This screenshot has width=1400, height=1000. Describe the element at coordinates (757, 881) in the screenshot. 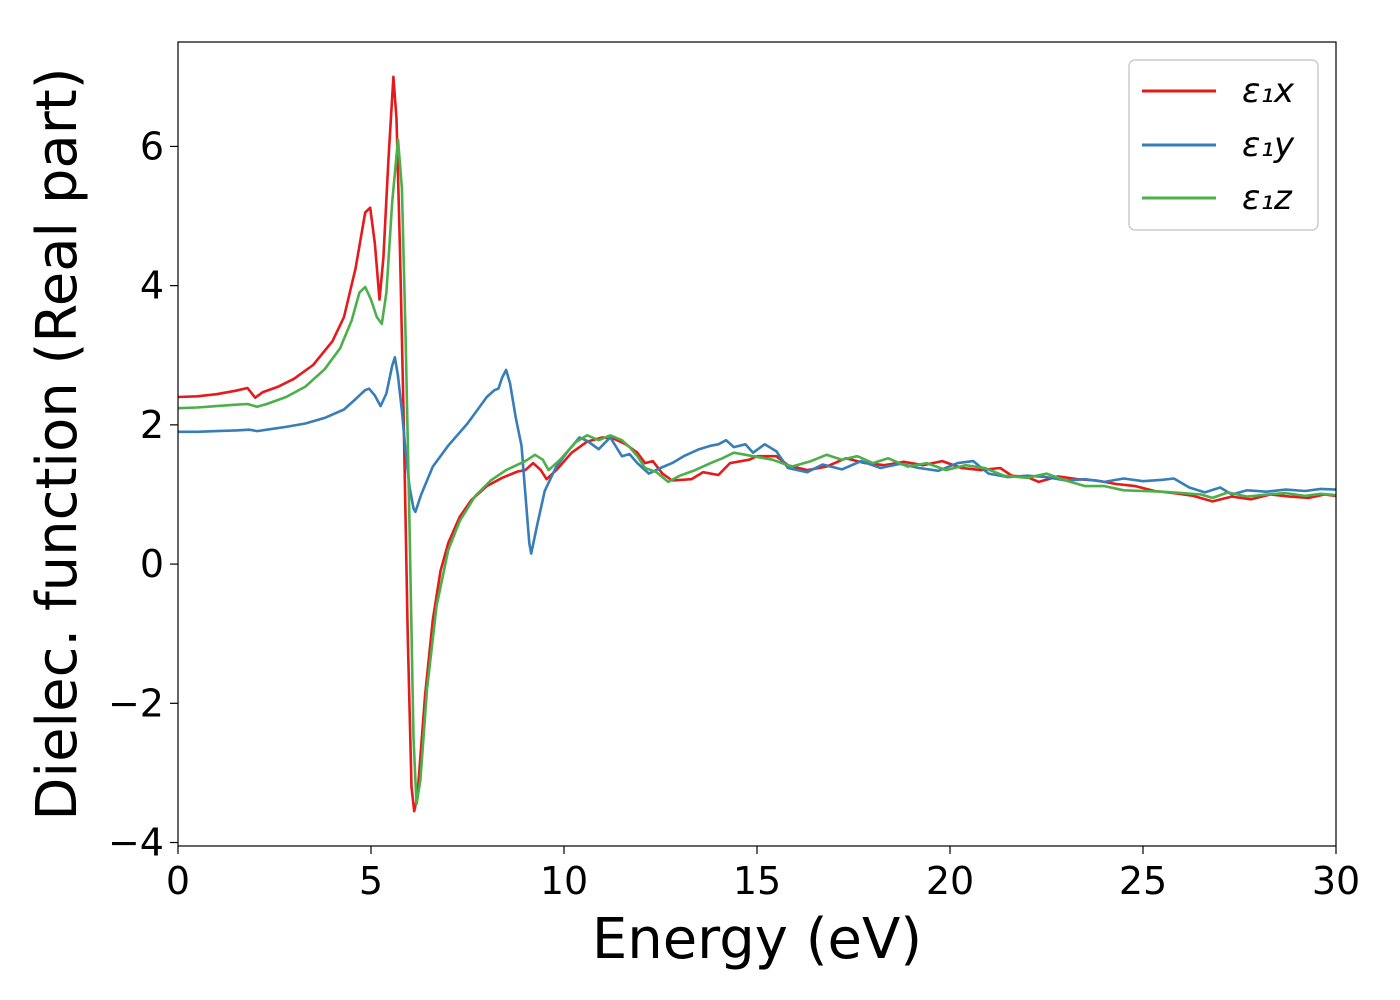

I see `x-tick-label: 15` at that location.